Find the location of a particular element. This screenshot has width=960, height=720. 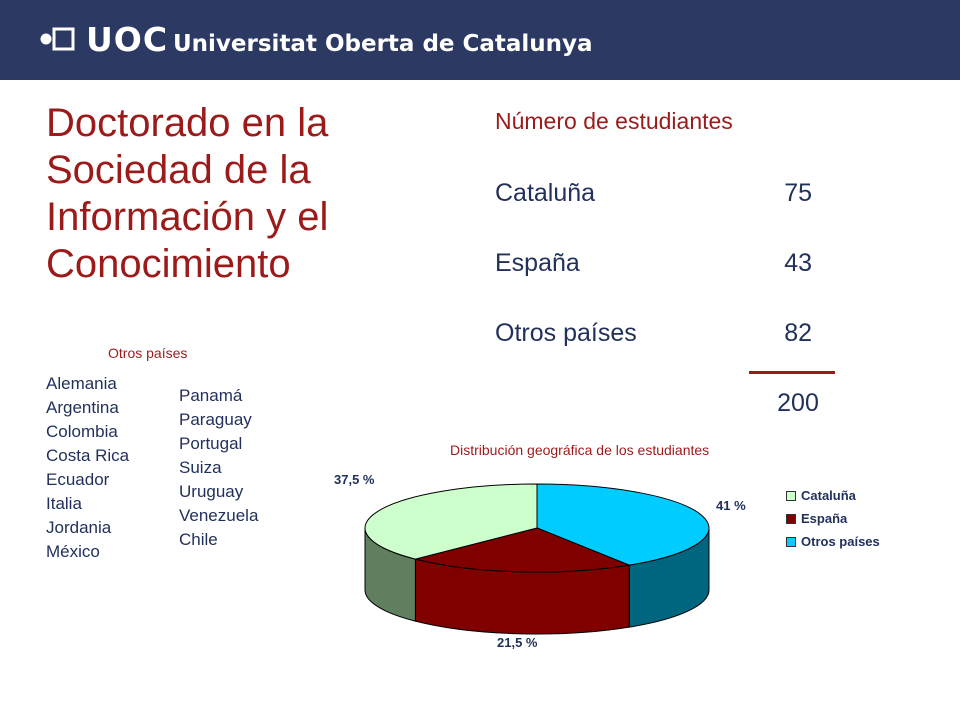

country-item: Alemania is located at coordinates (81, 383).